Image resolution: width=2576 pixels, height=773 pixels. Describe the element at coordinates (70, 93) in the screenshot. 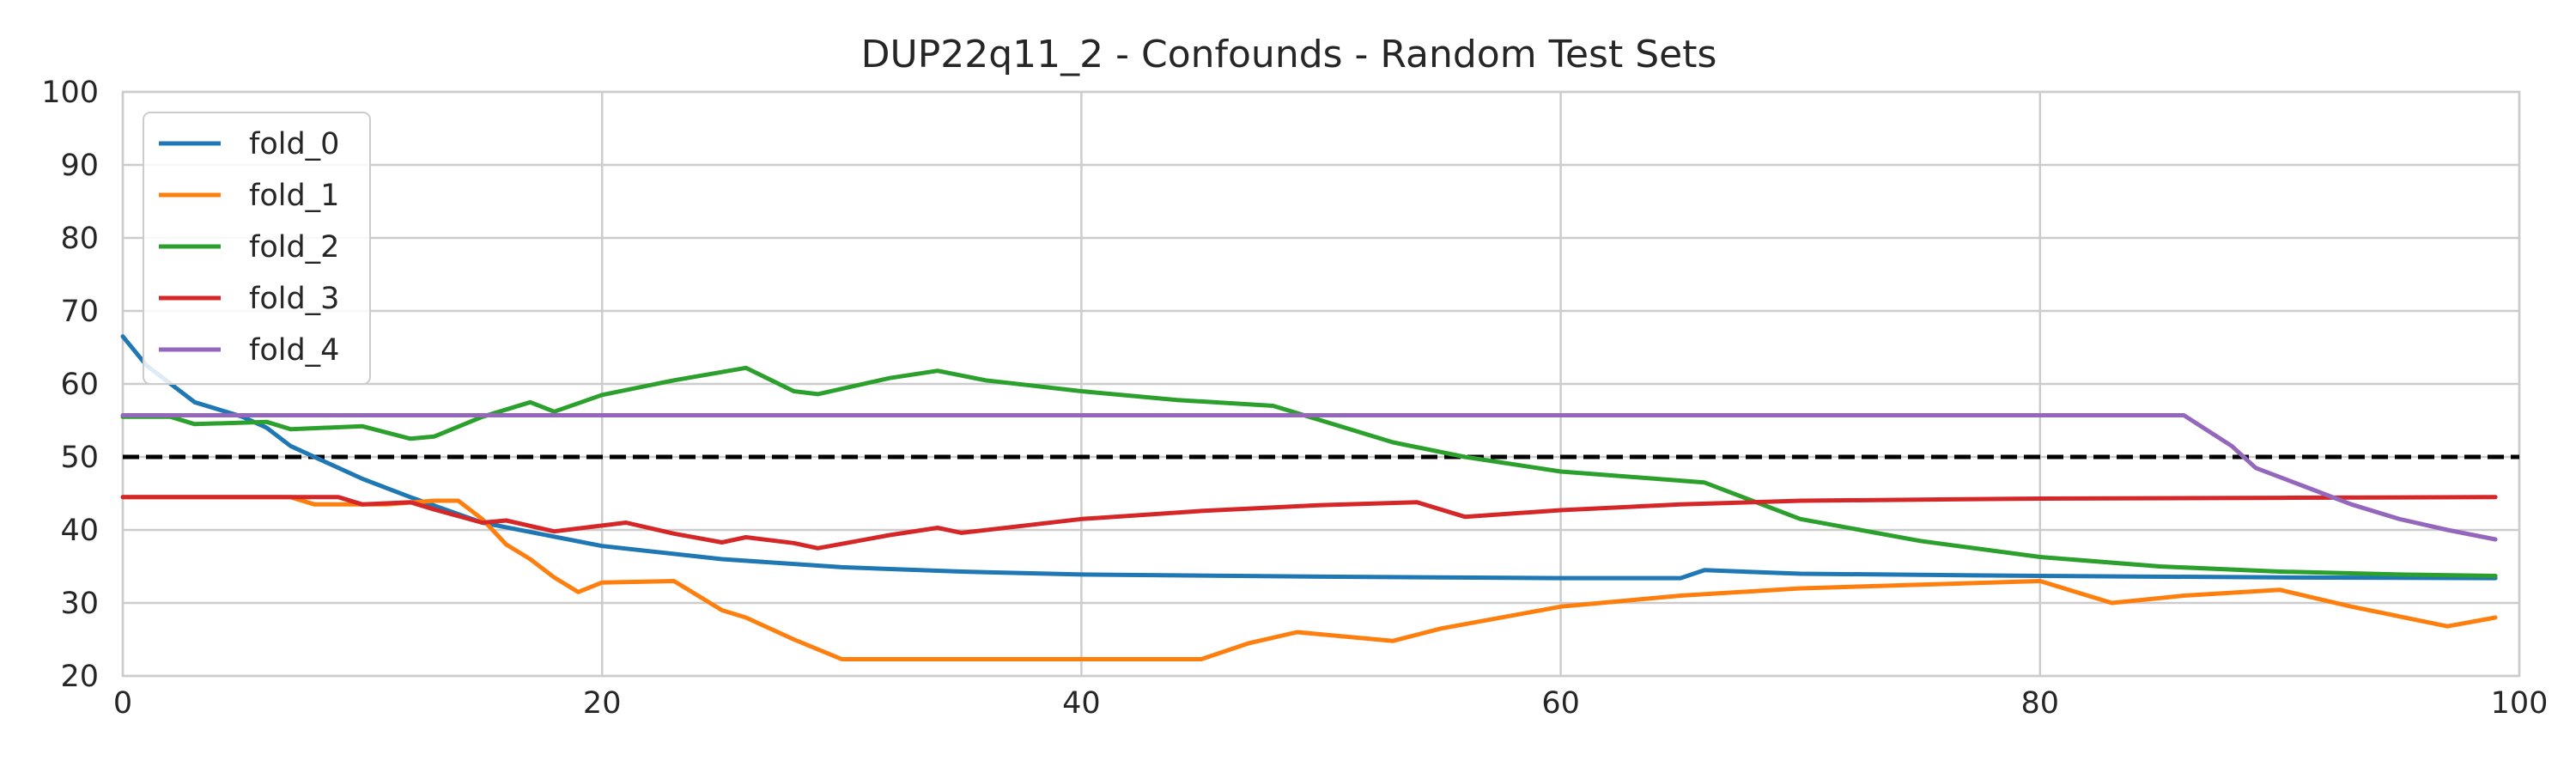

I see `y-tick-label: 100` at that location.